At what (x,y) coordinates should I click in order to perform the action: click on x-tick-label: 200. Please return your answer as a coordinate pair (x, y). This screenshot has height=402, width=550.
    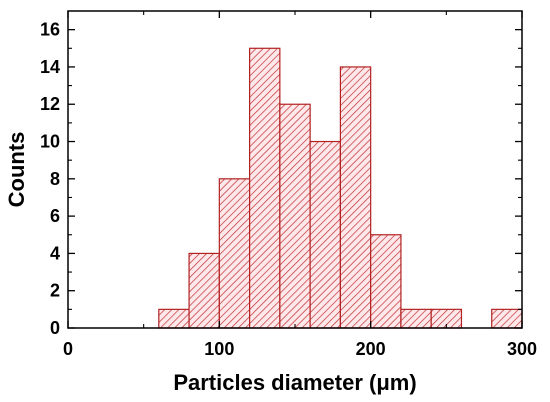
    Looking at the image, I should click on (371, 349).